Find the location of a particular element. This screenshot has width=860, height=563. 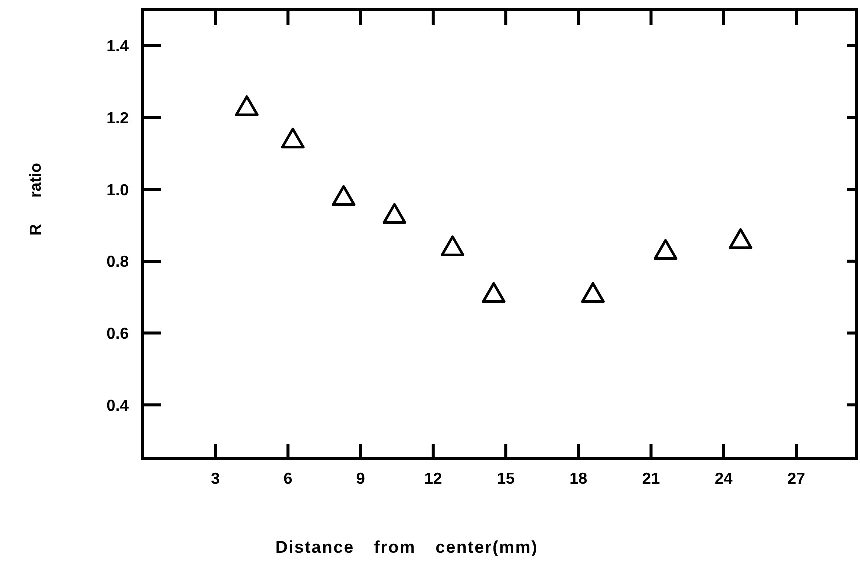

x-tick-label: 15 is located at coordinates (506, 479).